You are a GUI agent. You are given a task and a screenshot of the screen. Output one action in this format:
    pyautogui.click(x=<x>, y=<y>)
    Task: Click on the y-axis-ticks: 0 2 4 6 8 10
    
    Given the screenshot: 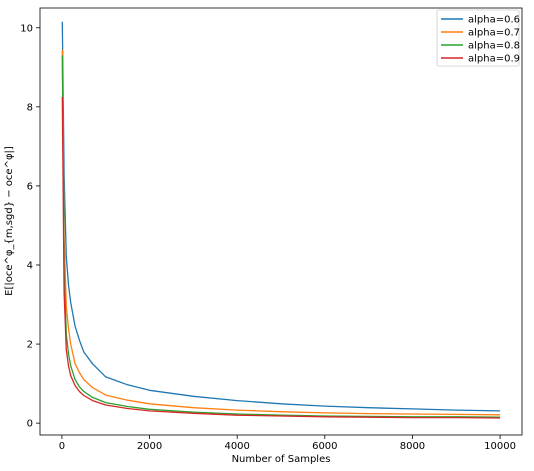 What is the action you would take?
    pyautogui.click(x=30, y=226)
    